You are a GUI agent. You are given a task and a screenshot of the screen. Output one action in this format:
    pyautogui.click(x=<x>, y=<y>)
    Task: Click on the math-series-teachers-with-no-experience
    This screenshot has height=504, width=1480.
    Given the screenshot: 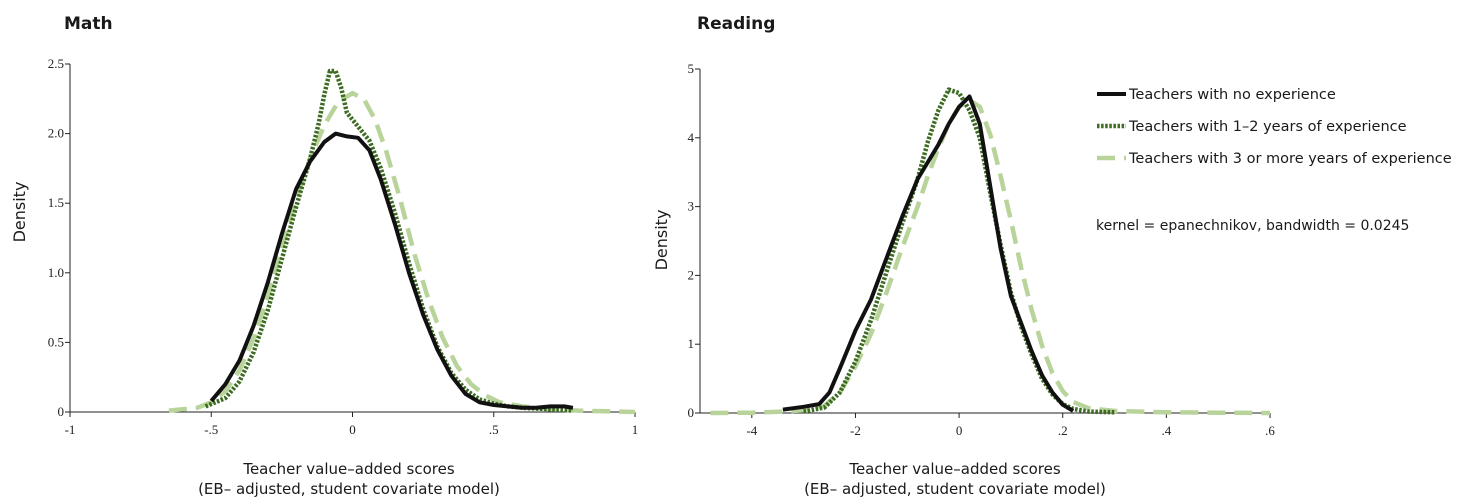 What is the action you would take?
    pyautogui.click(x=391, y=270)
    